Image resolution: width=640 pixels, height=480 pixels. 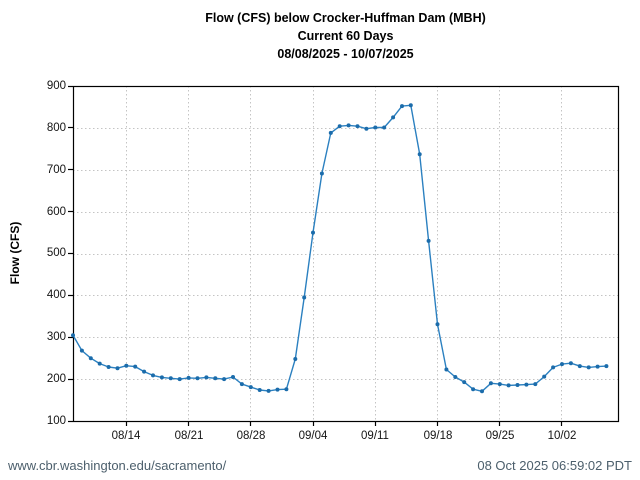 I want to click on chart-subtitle: Current 60 Days, so click(x=345, y=36).